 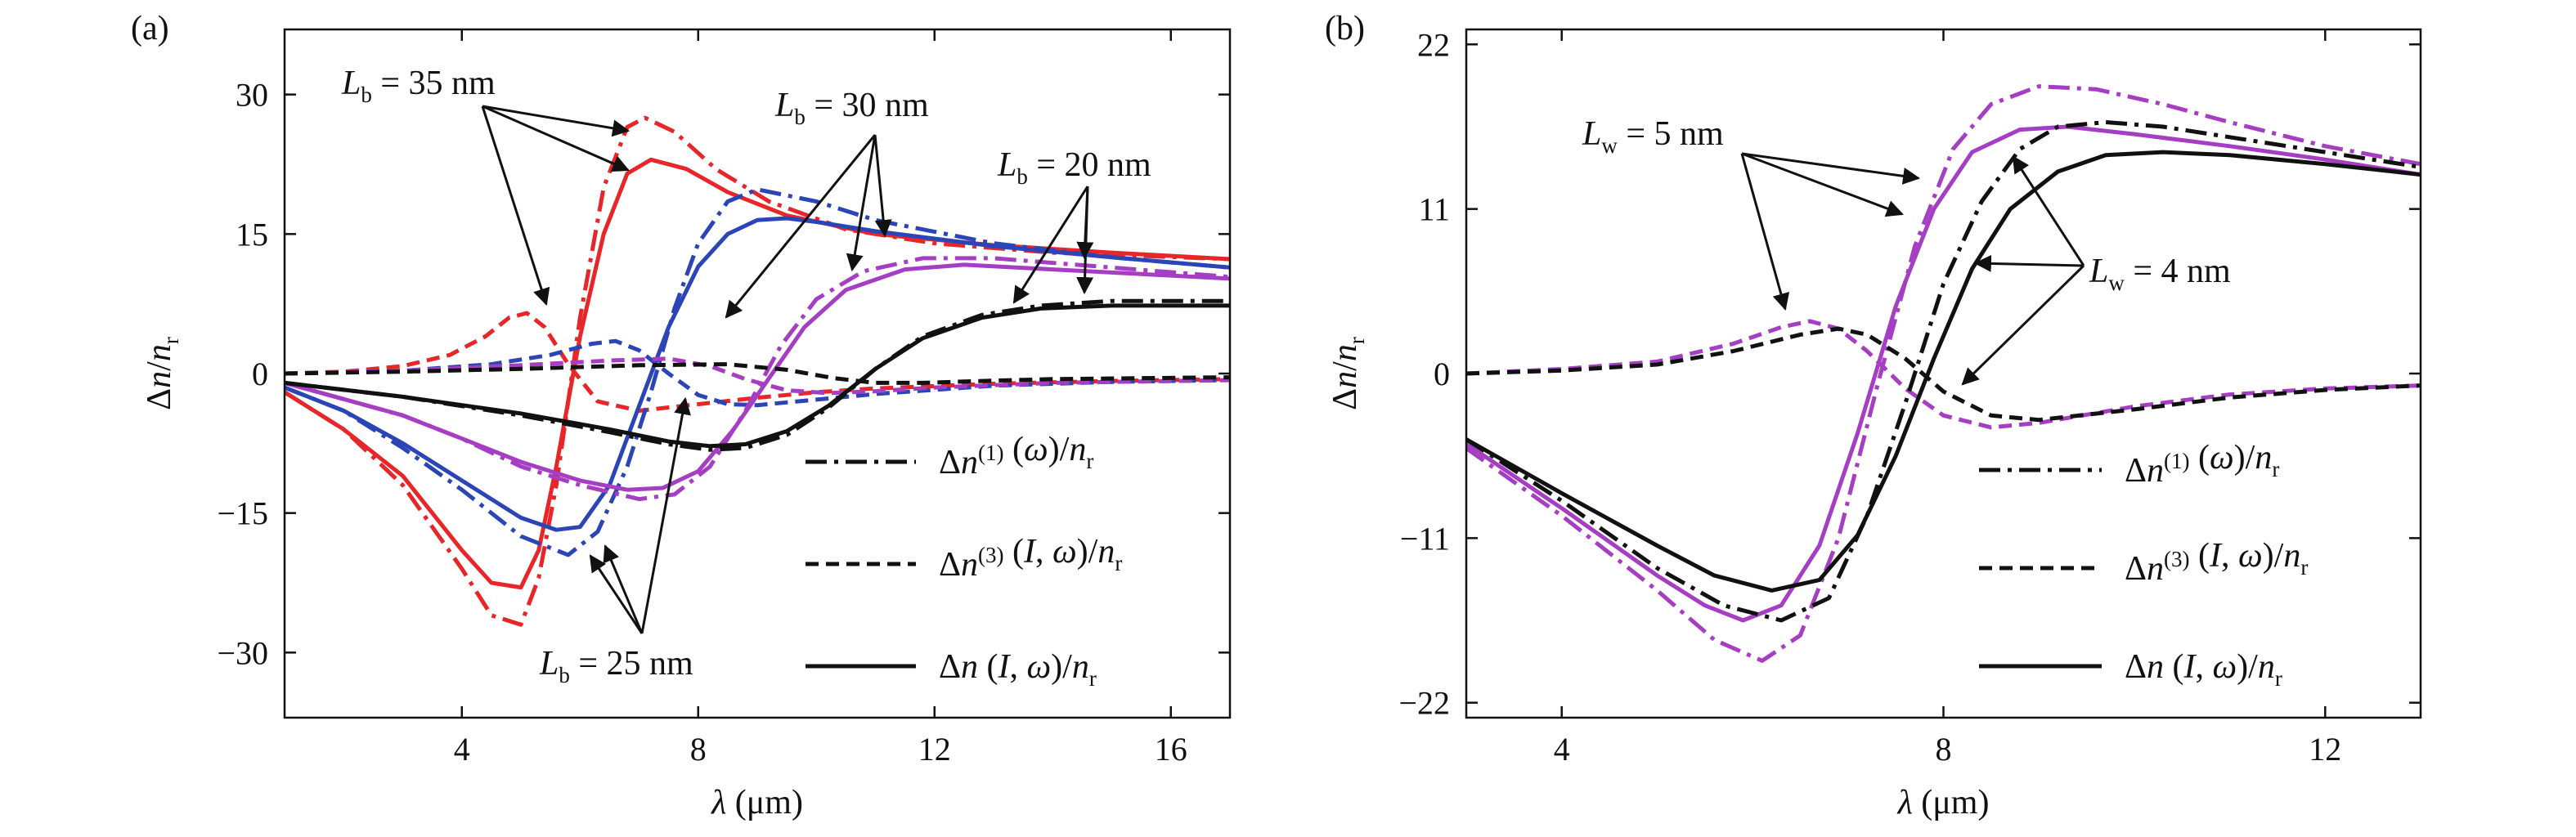 I want to click on y-tick-label: −15, so click(x=242, y=513).